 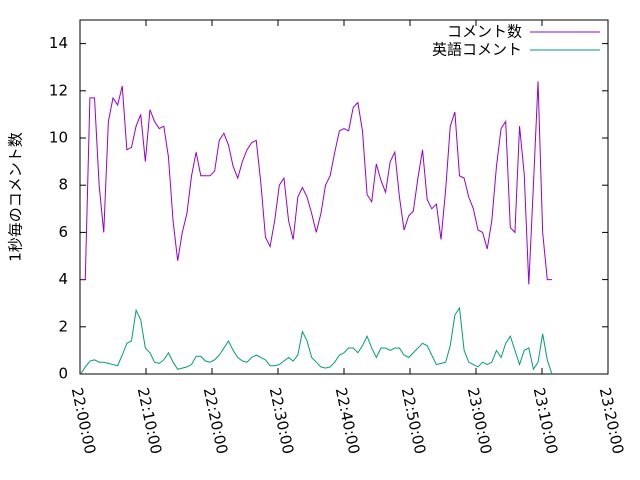 I want to click on legend-label: コメント数, so click(x=484, y=32).